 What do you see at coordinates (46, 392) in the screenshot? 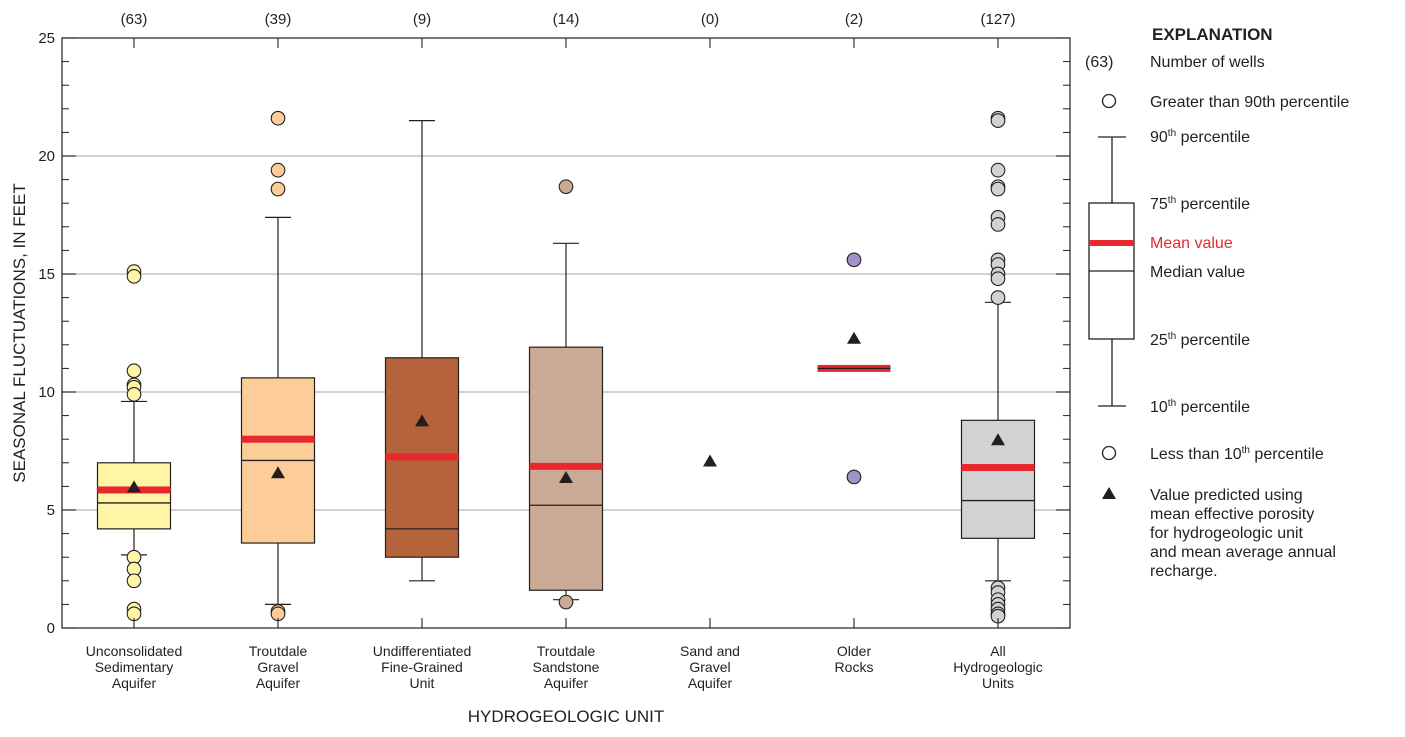
I see `y-tick-label: 10` at bounding box center [46, 392].